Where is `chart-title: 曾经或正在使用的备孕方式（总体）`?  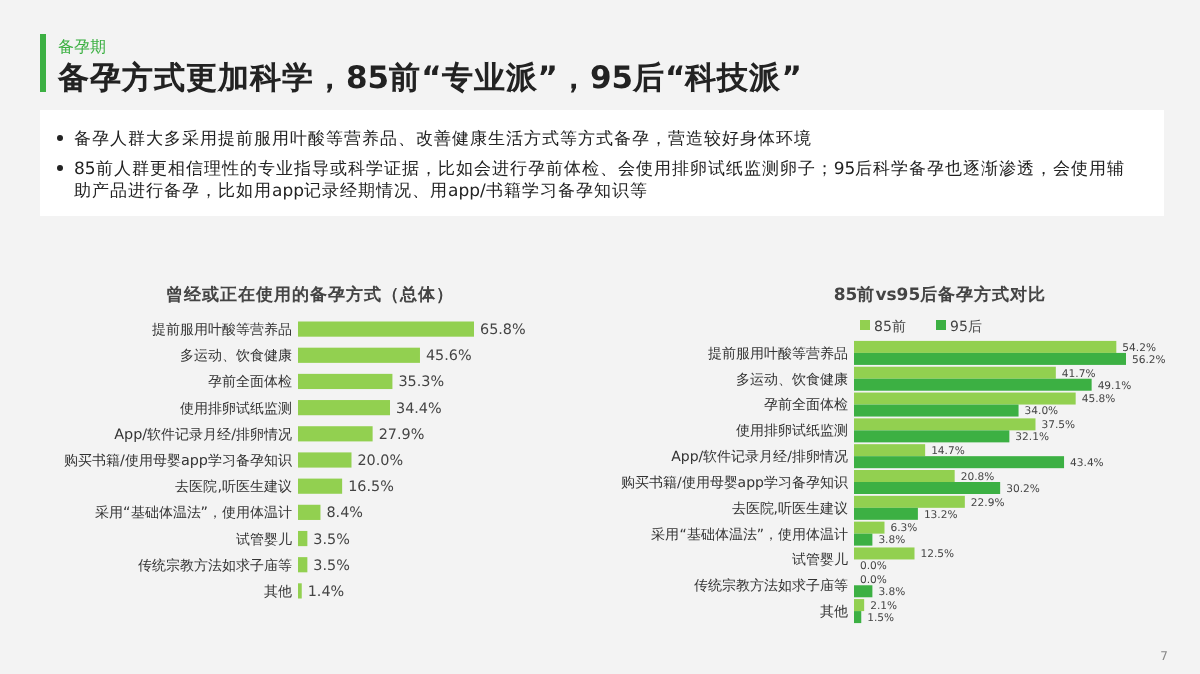 chart-title: 曾经或正在使用的备孕方式（总体） is located at coordinates (310, 295).